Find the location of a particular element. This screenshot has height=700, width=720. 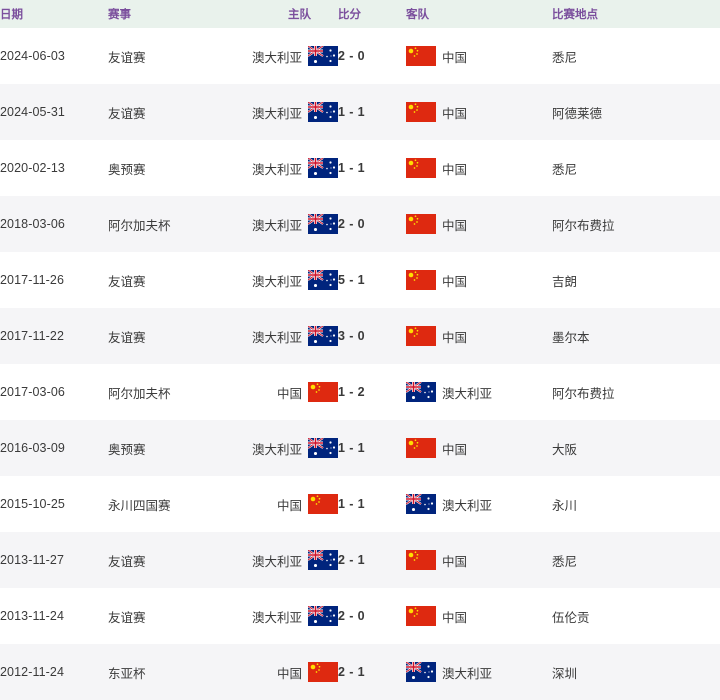

table-row: 2017-11-26 友谊赛 澳大利亚 5 - 1 中国 吉朗 is located at coordinates (360, 280).